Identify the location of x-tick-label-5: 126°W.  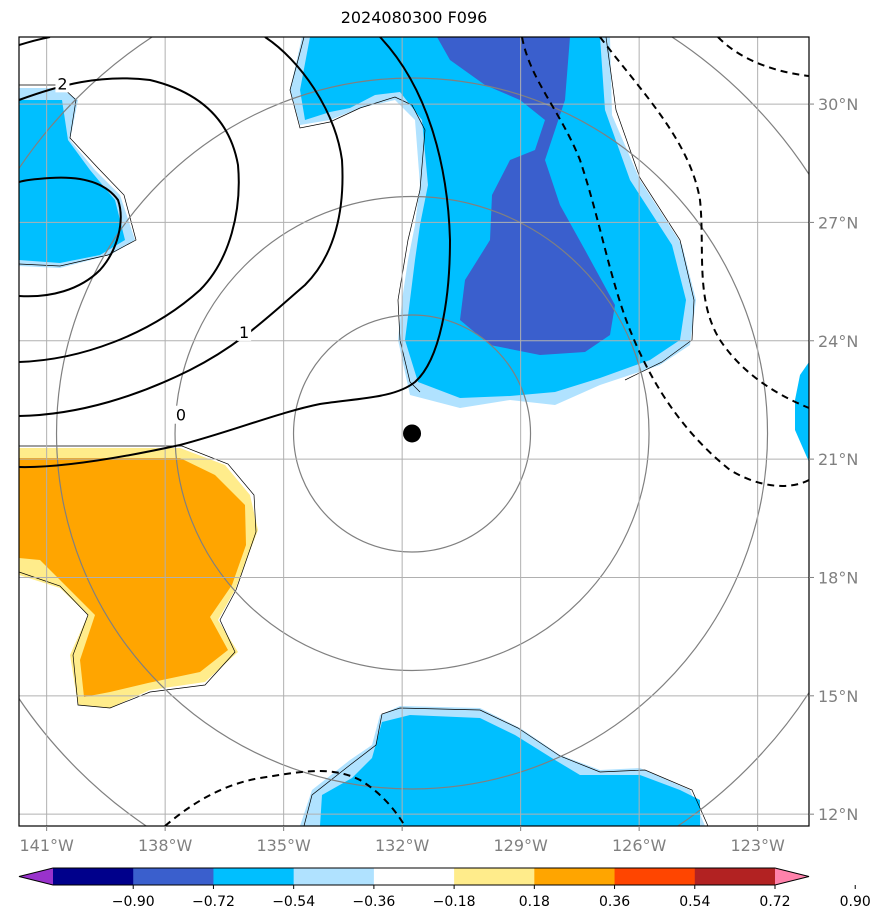
(639, 845).